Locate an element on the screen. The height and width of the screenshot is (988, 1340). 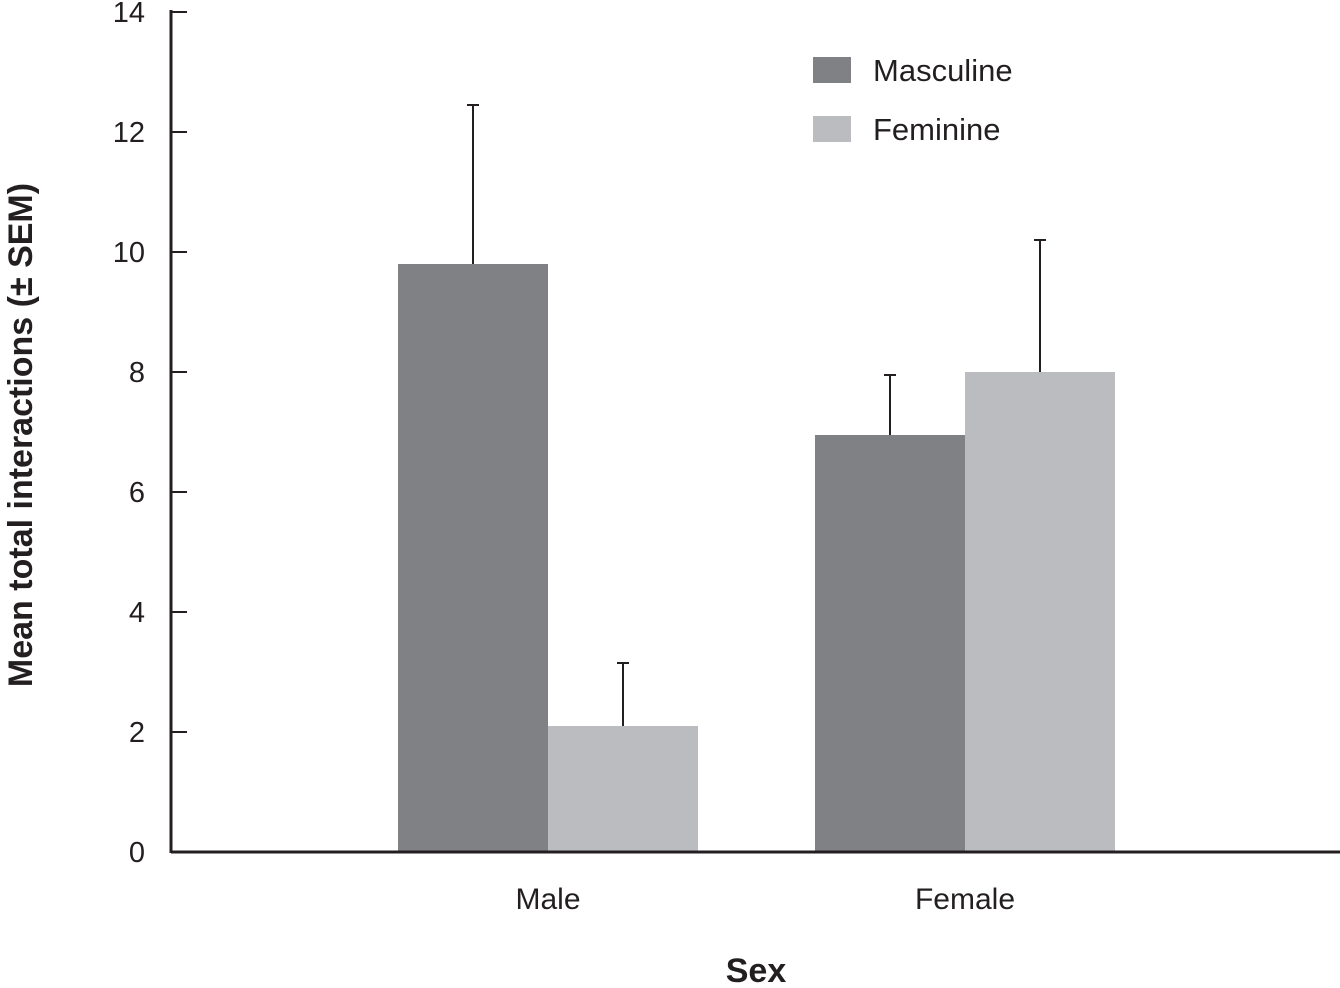
x-category-label: Female is located at coordinates (965, 899).